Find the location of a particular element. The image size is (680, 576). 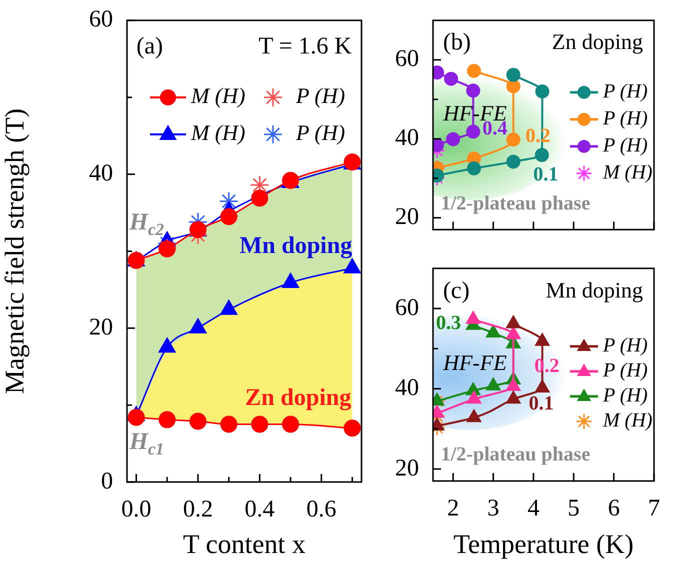

annotation: (a) is located at coordinates (150, 46).